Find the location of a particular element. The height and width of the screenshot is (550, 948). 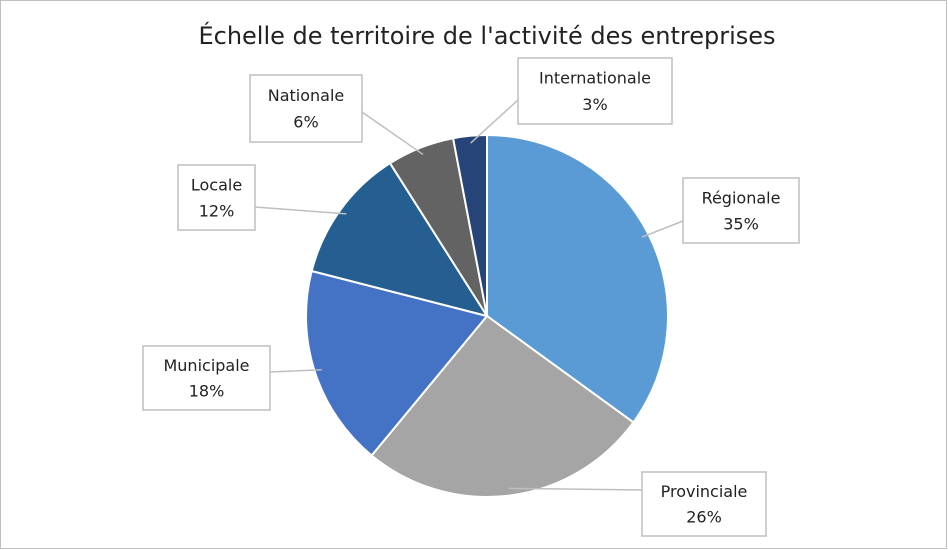

data-label-value: 26% is located at coordinates (704, 517).